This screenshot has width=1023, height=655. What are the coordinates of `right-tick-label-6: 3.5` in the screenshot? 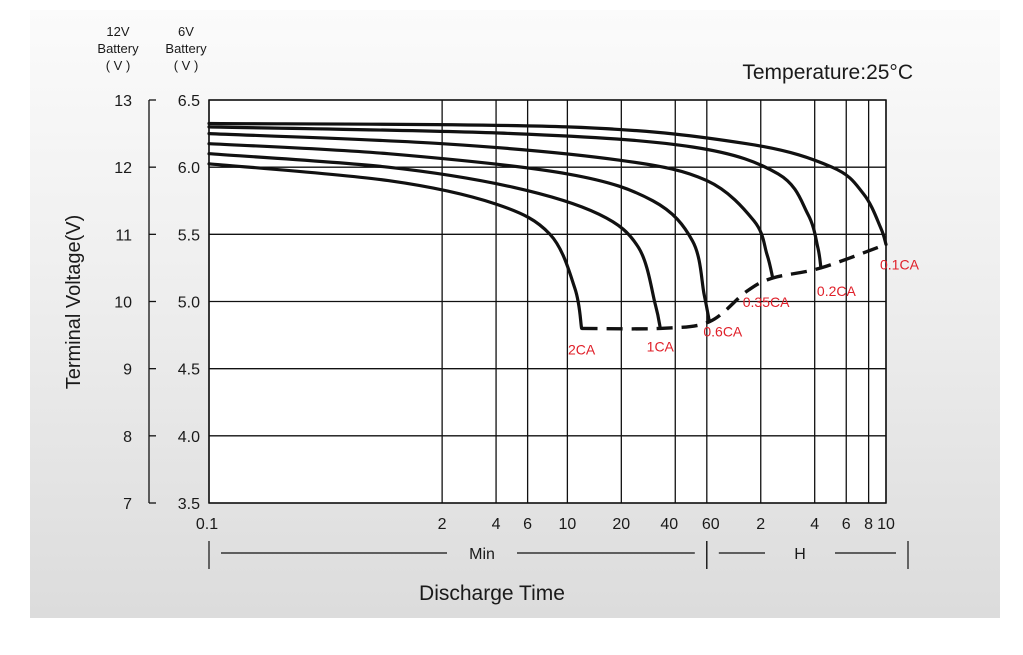 It's located at (189, 504).